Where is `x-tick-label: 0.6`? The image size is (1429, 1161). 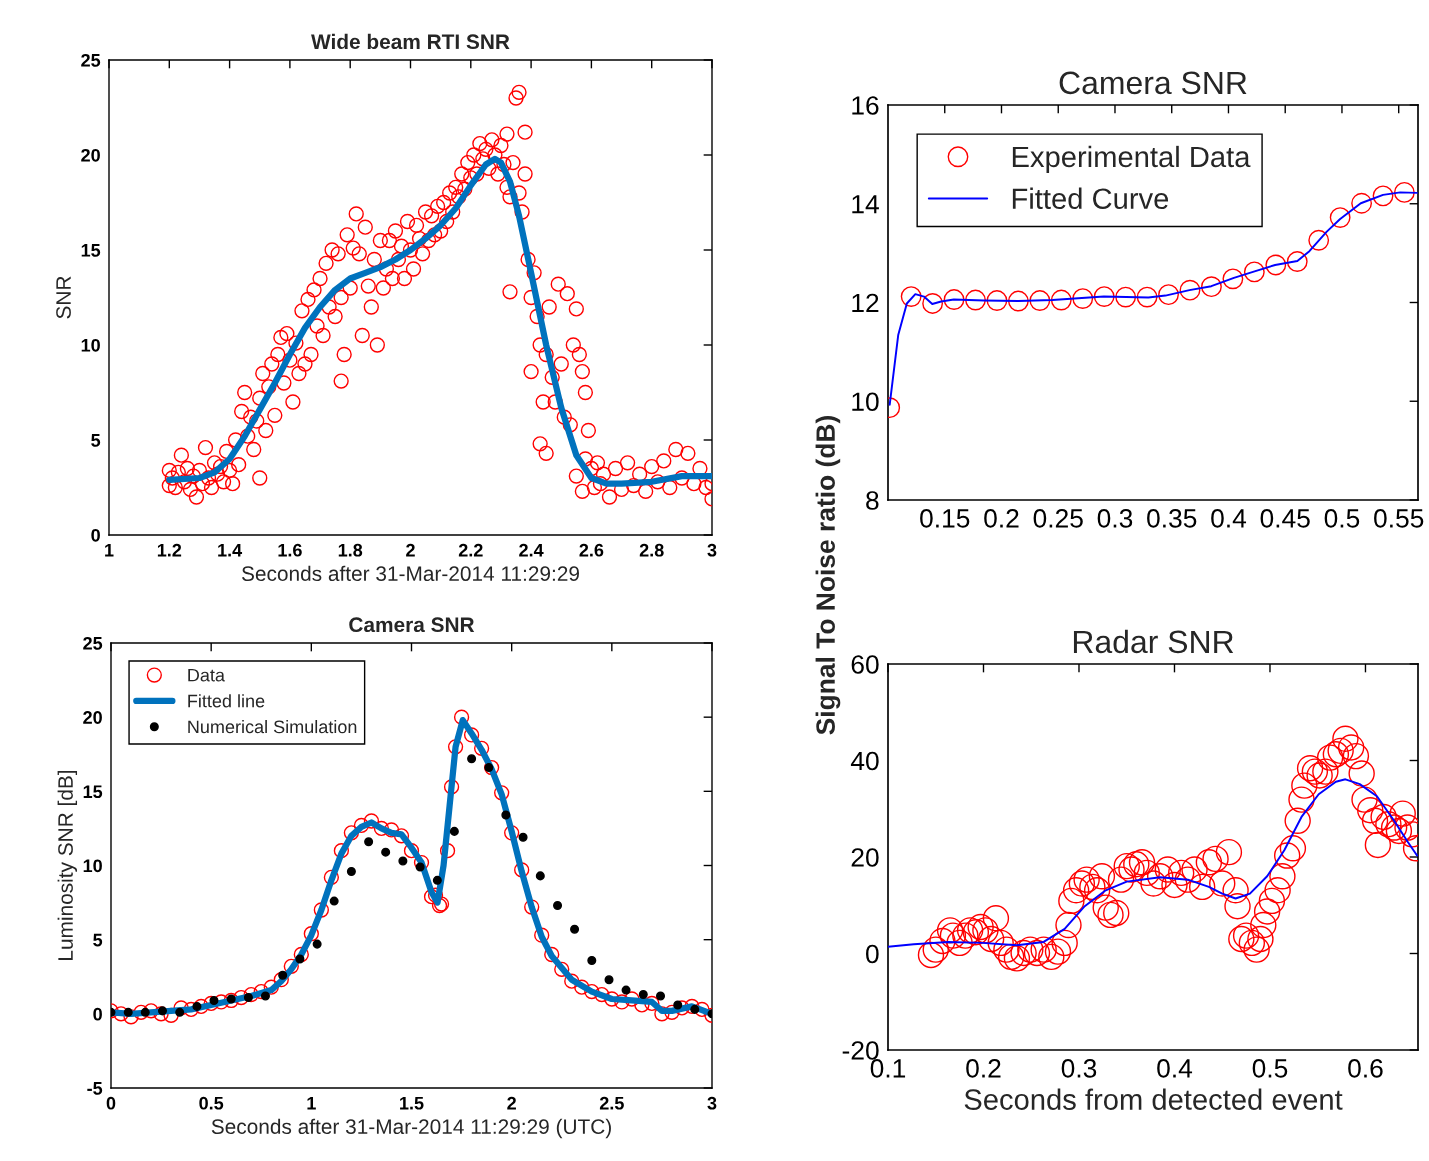
x-tick-label: 0.6 is located at coordinates (1365, 1068).